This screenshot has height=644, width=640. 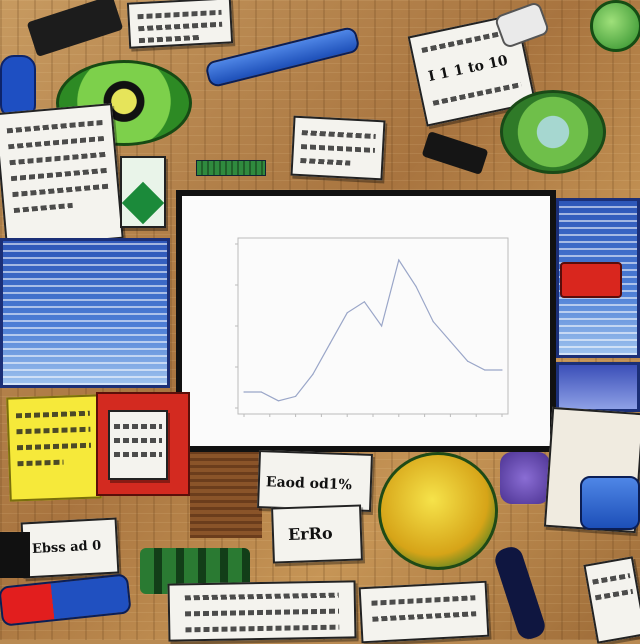 I want to click on green-ball, so click(x=615, y=26).